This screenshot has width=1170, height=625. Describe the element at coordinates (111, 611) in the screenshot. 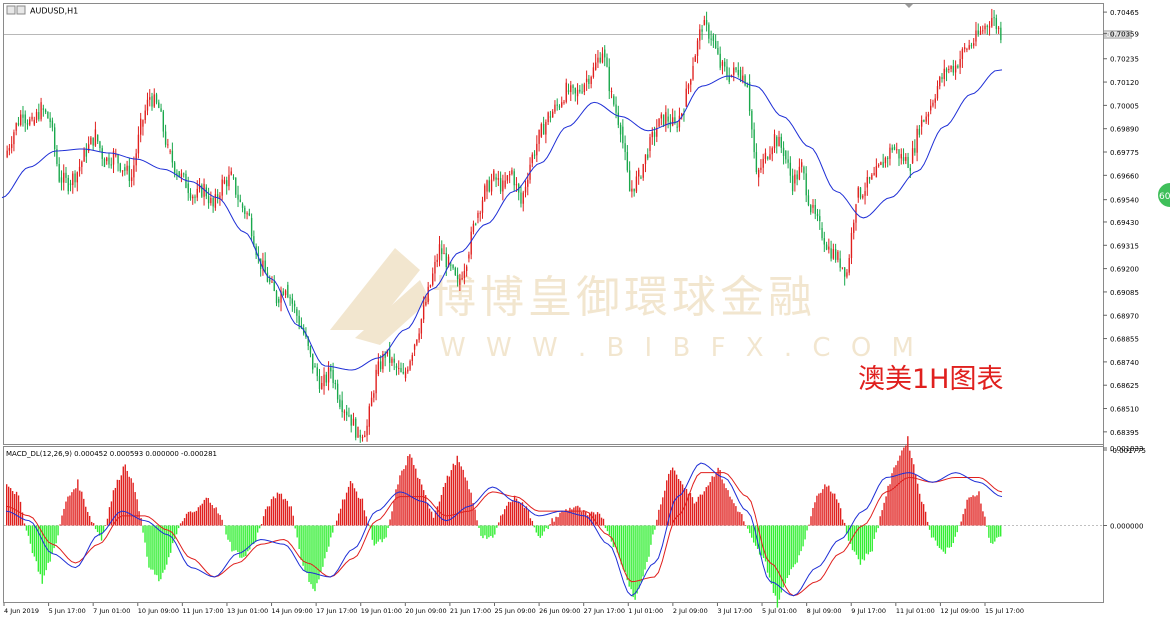

I see `time-tick-label: 7 Jun 01:00` at that location.